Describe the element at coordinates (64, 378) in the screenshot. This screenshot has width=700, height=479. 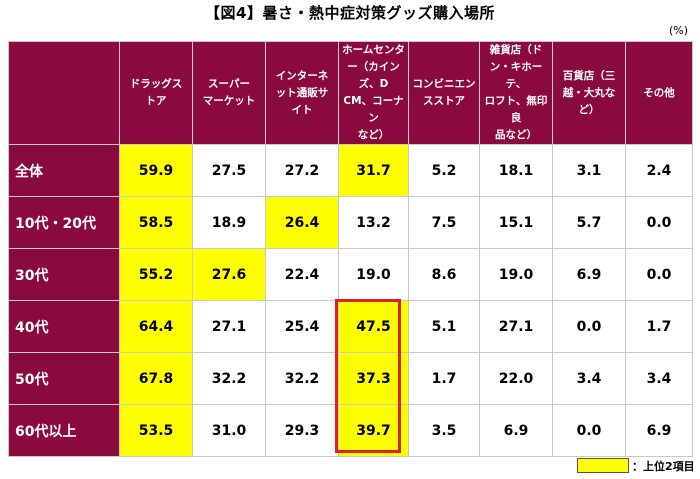
I see `row-label: 50代` at that location.